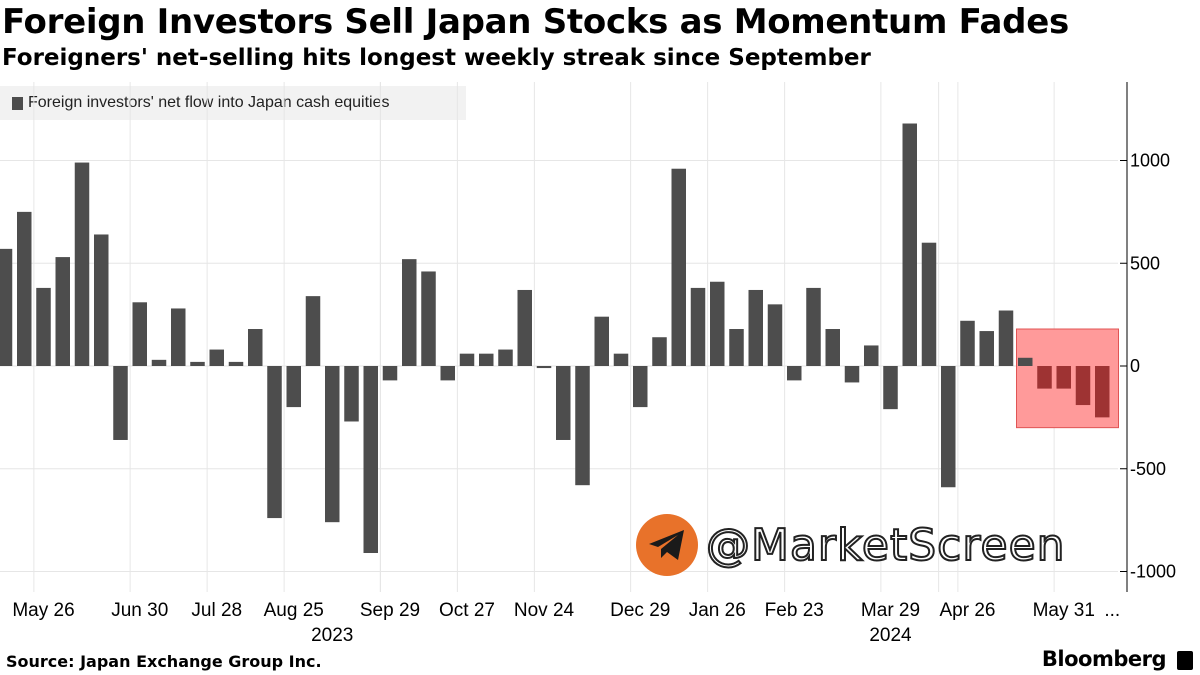 This screenshot has width=1200, height=675. I want to click on watermark-text: @MarketScreen, so click(885, 545).